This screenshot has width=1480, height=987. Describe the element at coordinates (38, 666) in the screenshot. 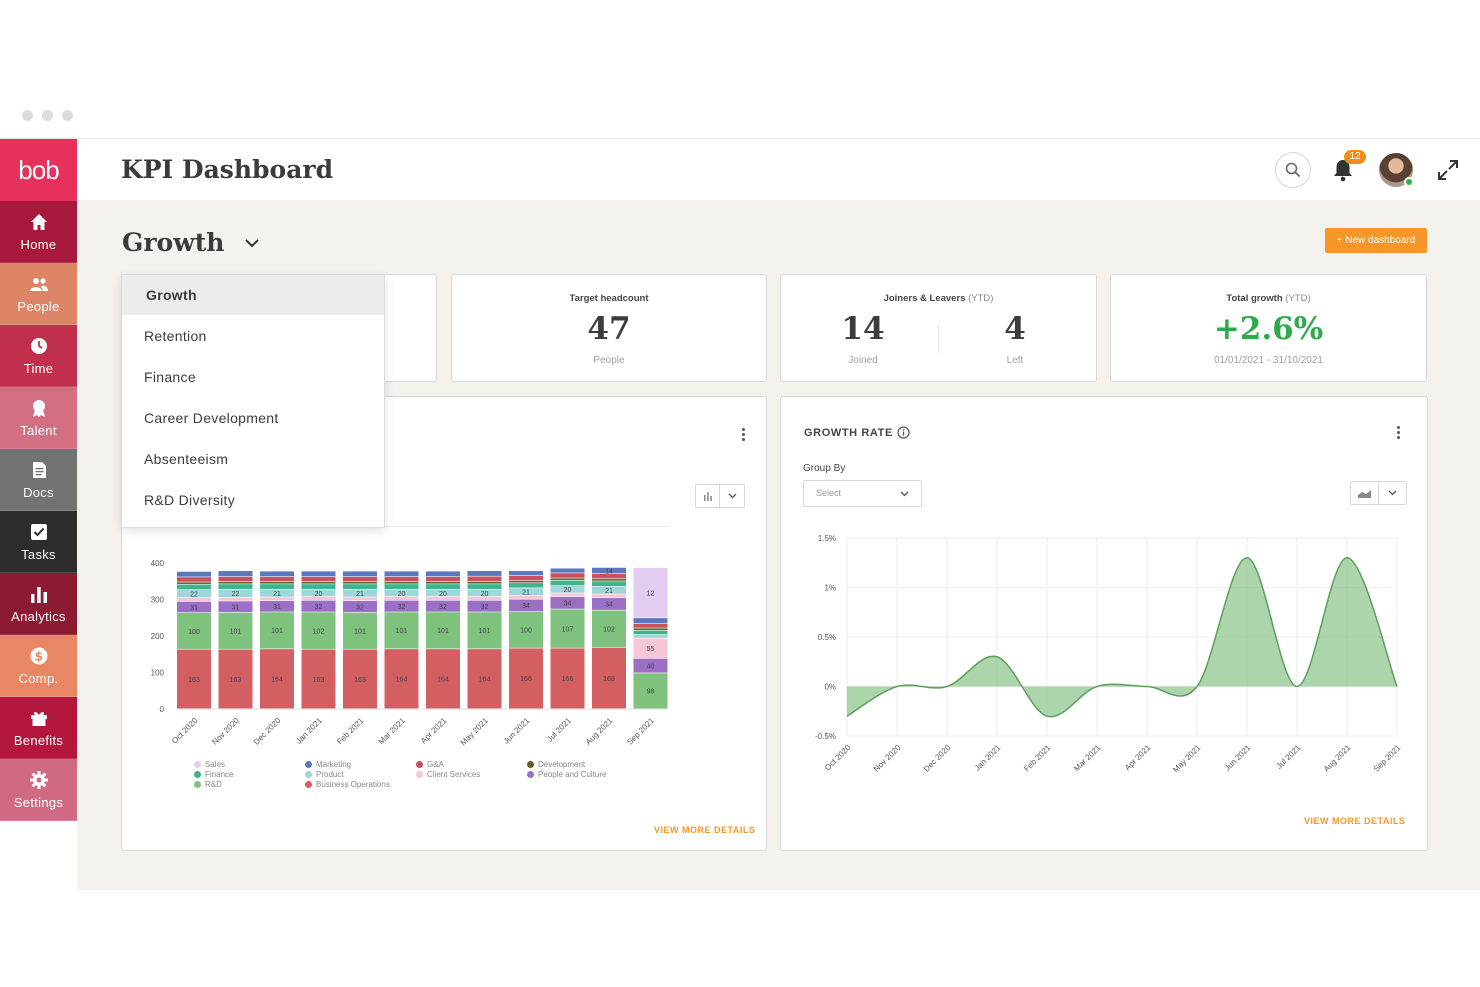

I see `sidebar-item-comp: $ Comp.` at that location.